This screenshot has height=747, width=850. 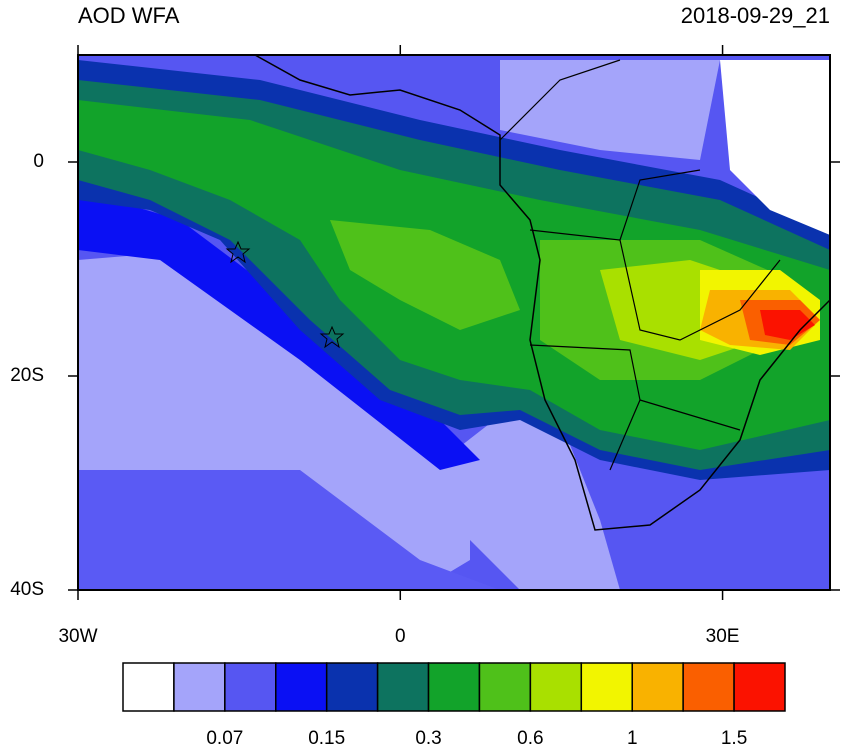 What do you see at coordinates (224, 737) in the screenshot?
I see `colorbar-label: 0.07` at bounding box center [224, 737].